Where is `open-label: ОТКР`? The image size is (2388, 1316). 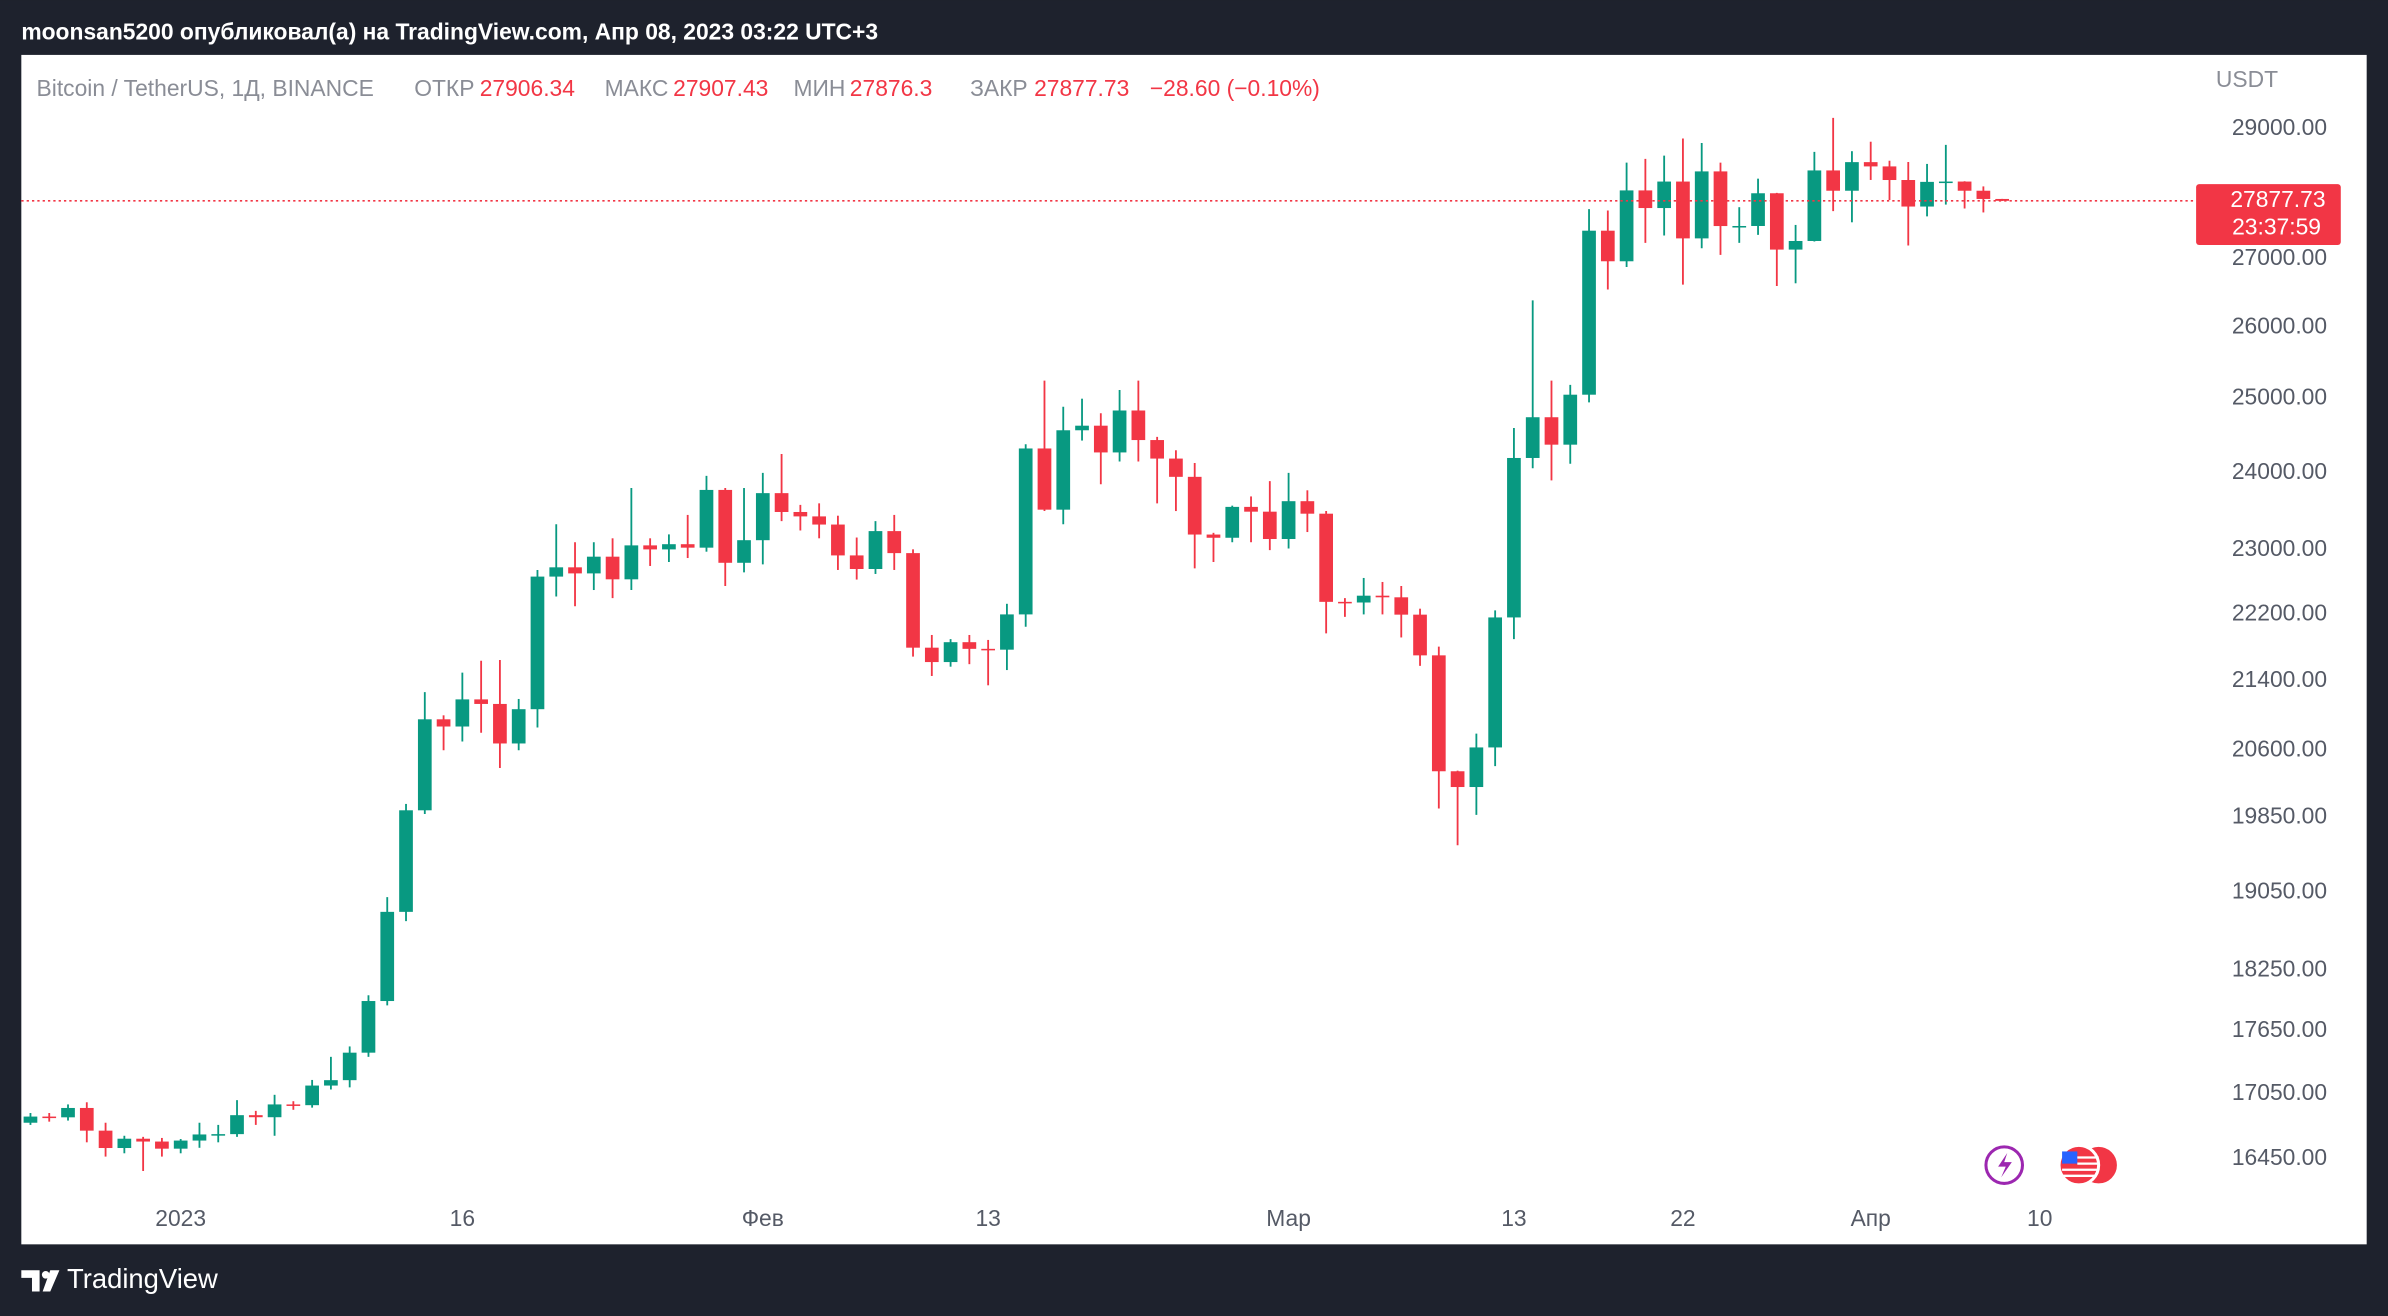
open-label: ОТКР is located at coordinates (444, 88).